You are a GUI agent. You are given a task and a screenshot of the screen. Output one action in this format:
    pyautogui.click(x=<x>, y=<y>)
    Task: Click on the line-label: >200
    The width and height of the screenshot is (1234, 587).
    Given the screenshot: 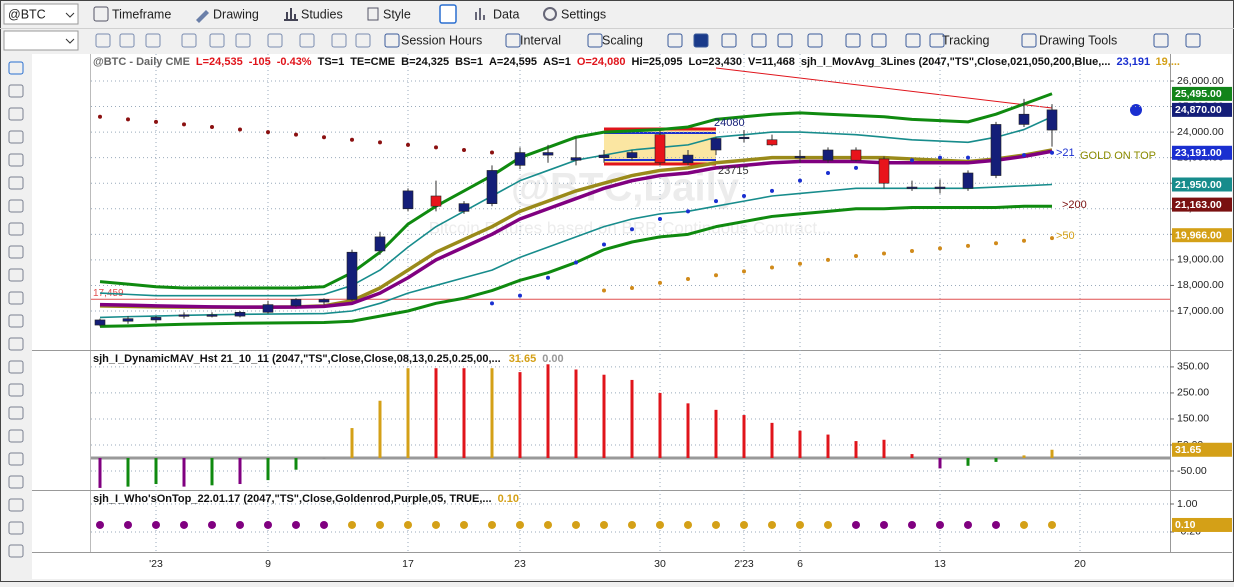 What is the action you would take?
    pyautogui.click(x=1074, y=205)
    